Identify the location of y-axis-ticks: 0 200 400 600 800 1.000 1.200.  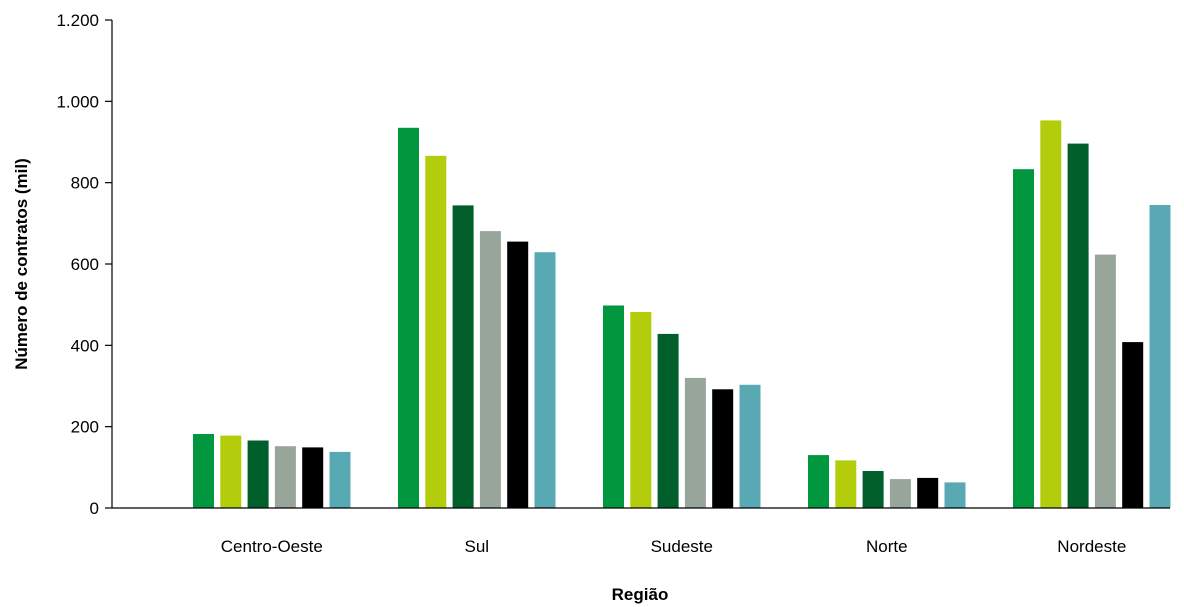
(84, 264).